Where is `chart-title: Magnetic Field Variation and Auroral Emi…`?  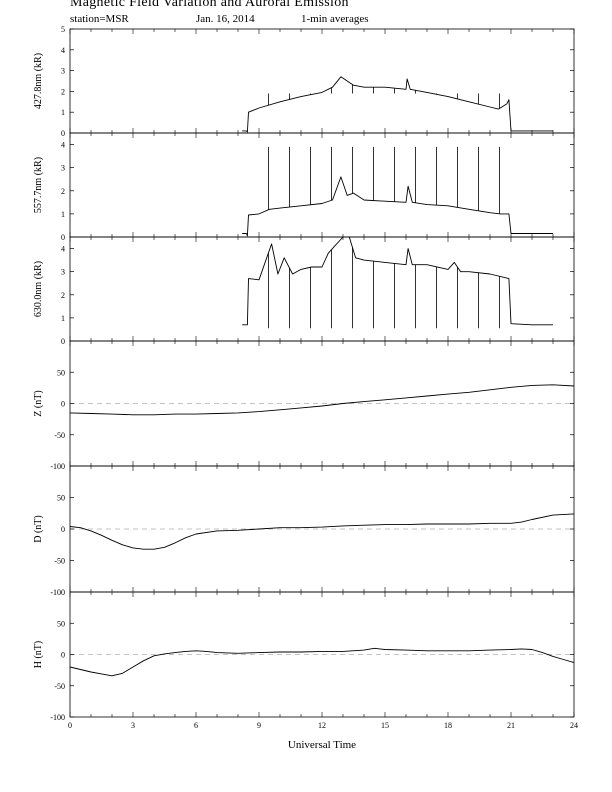 chart-title: Magnetic Field Variation and Auroral Emi… is located at coordinates (209, 5).